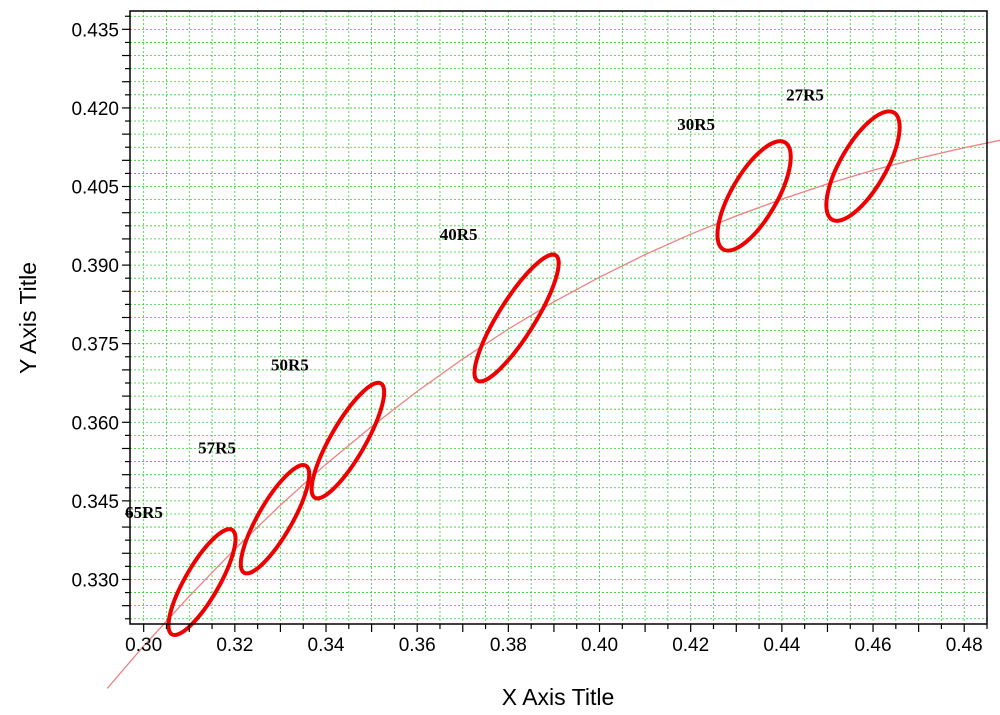 The height and width of the screenshot is (715, 1000). I want to click on ellipse-40r5, so click(516, 318).